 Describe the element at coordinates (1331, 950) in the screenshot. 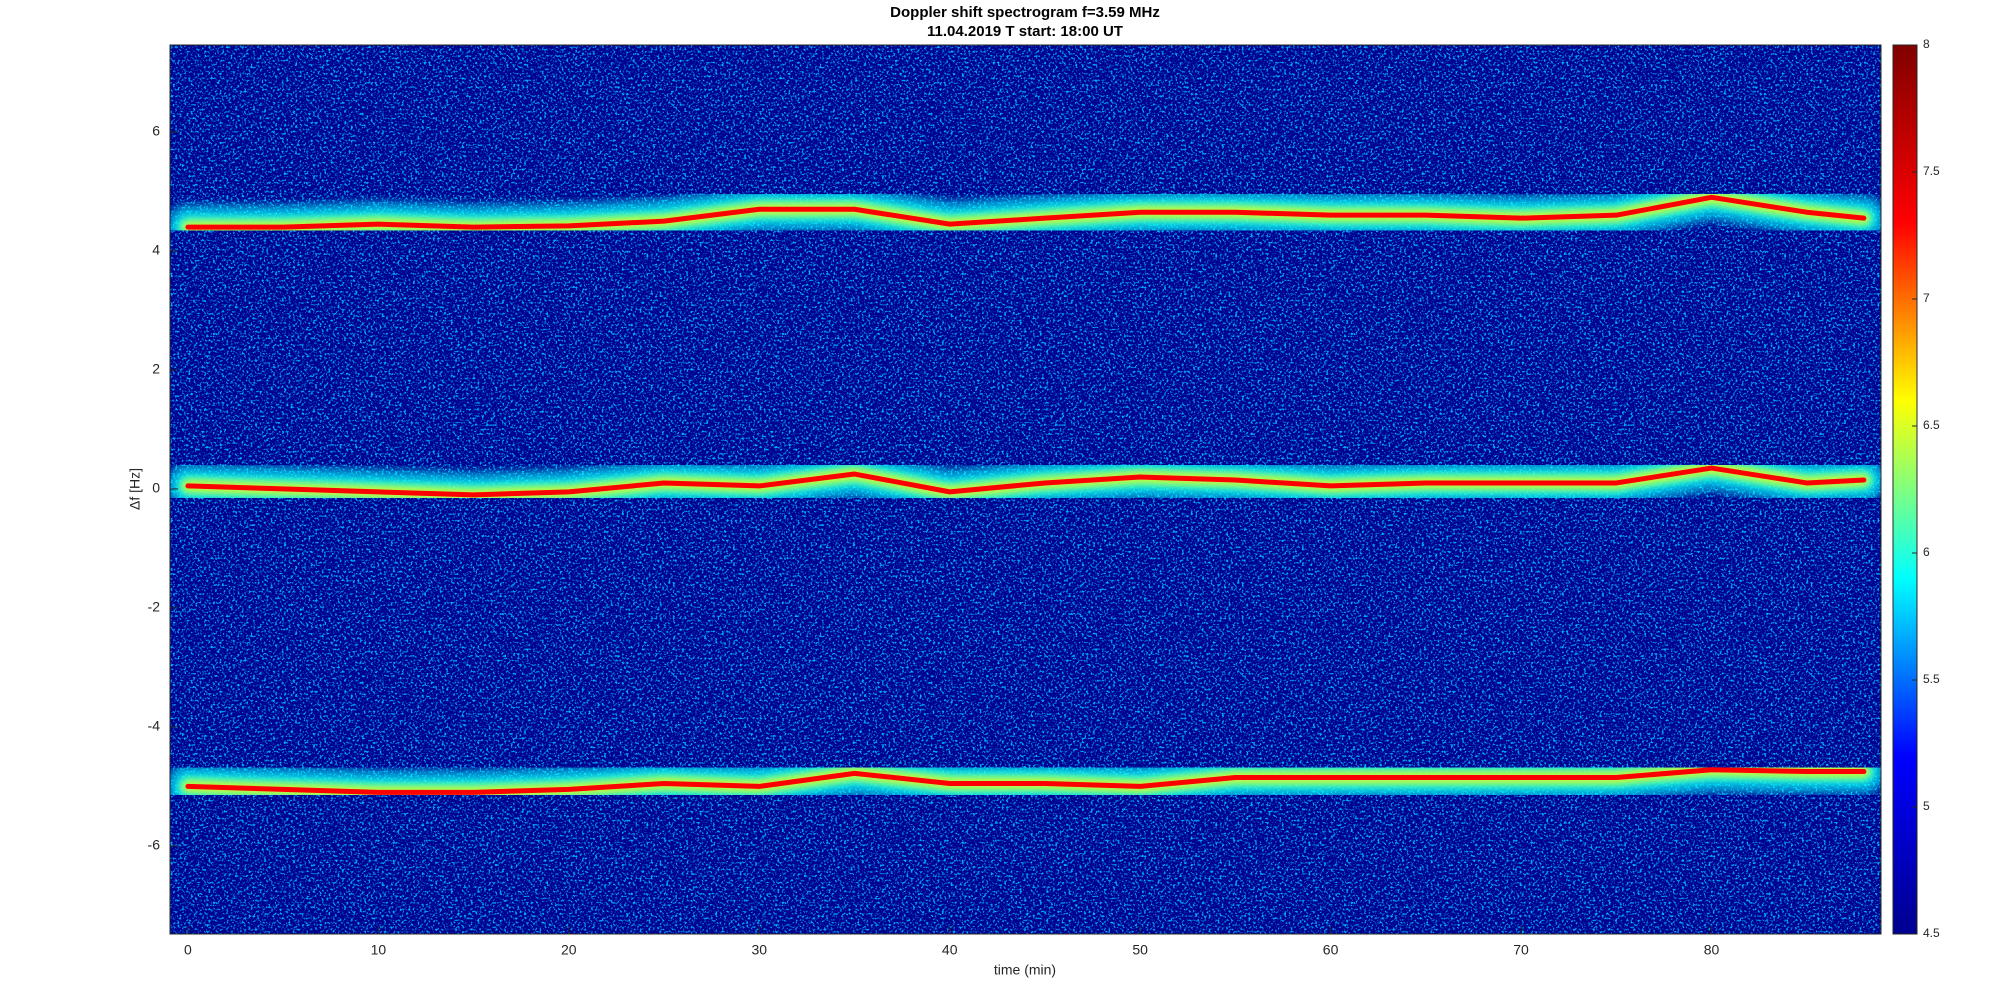

I see `x-tick-label: 60` at that location.